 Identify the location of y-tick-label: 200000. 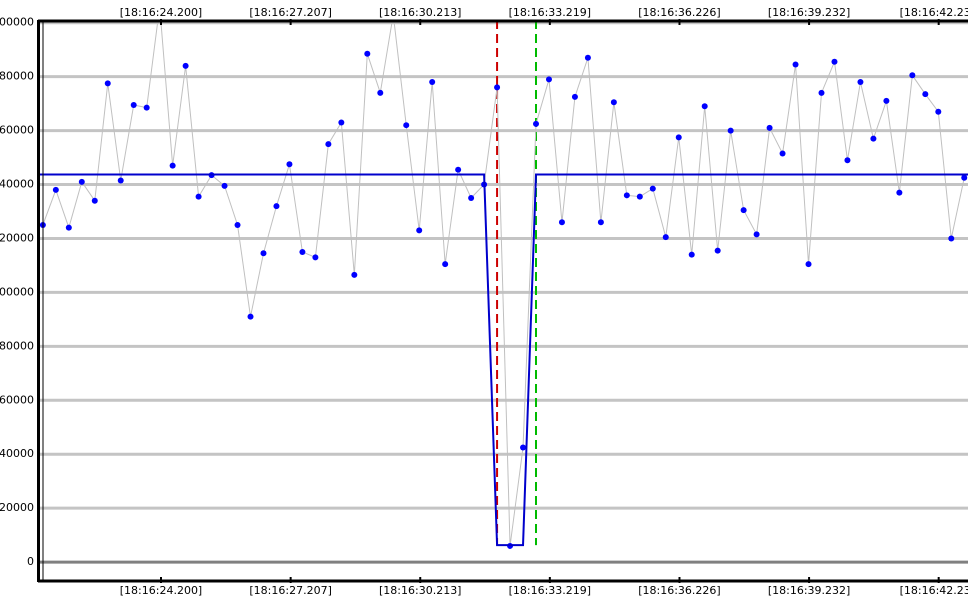
(17, 22).